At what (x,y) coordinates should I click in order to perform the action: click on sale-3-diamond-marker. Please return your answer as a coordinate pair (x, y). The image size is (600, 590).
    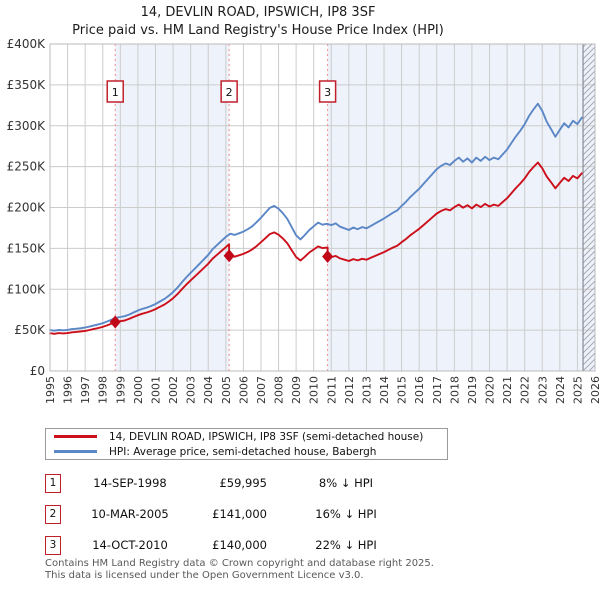
    Looking at the image, I should click on (328, 257).